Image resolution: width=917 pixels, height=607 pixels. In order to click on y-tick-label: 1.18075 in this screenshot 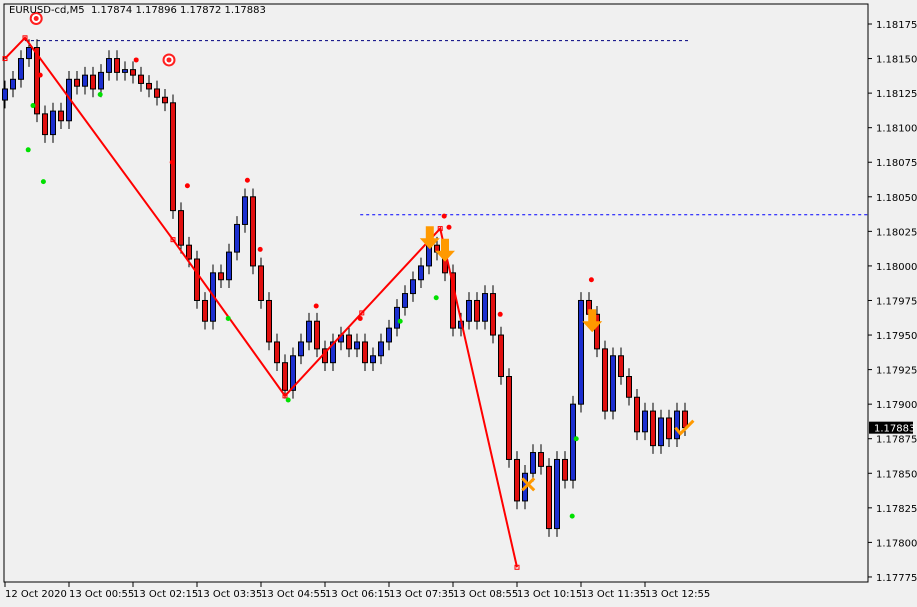, I will do `click(896, 163)`.